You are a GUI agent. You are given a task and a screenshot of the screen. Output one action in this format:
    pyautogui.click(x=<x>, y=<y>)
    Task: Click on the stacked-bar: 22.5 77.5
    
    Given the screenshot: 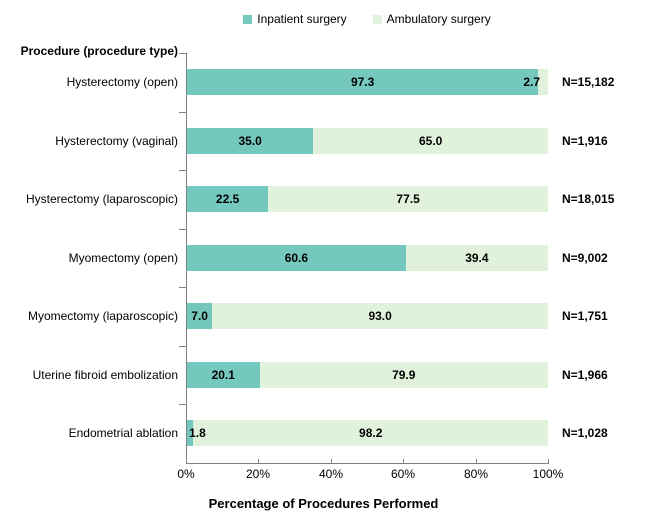 What is the action you would take?
    pyautogui.click(x=367, y=199)
    